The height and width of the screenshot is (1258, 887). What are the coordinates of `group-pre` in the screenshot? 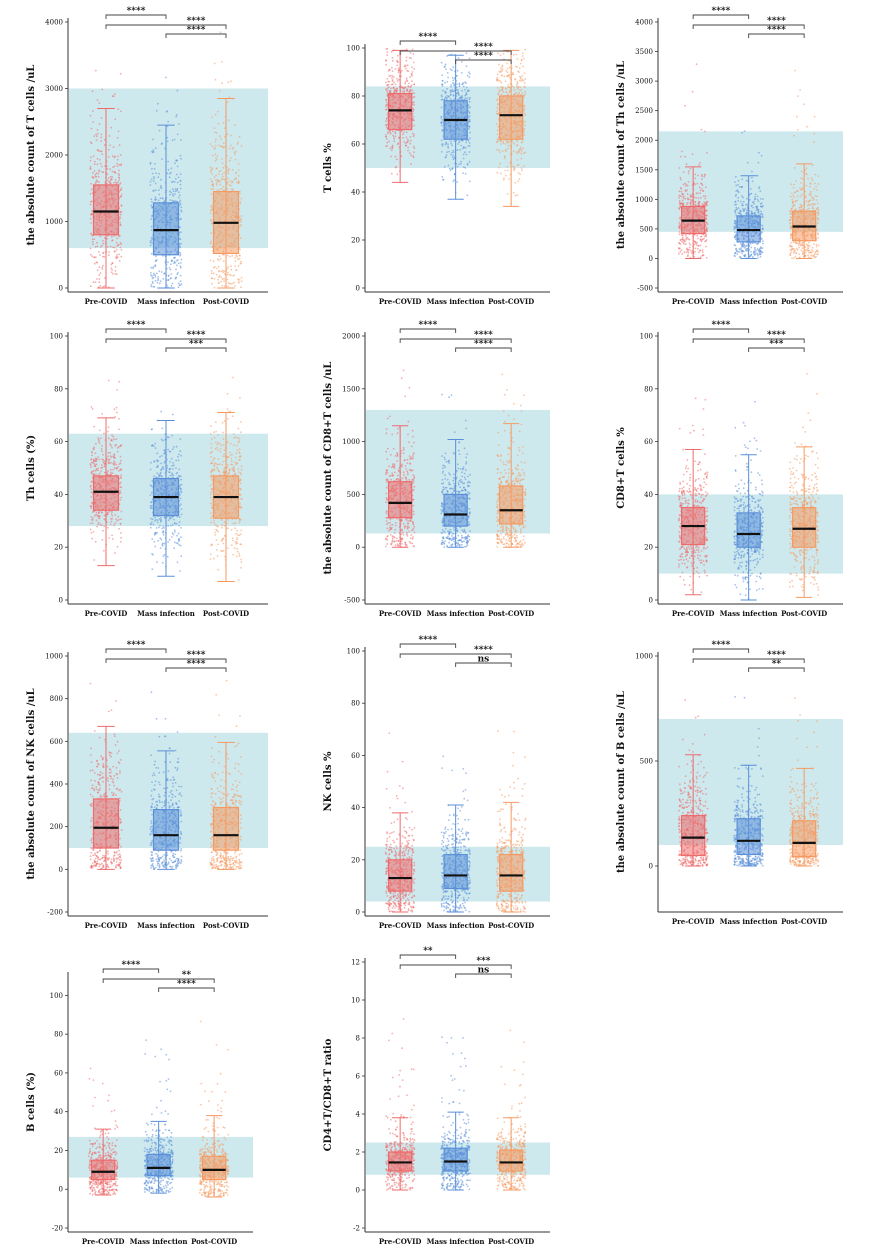 It's located at (106, 179).